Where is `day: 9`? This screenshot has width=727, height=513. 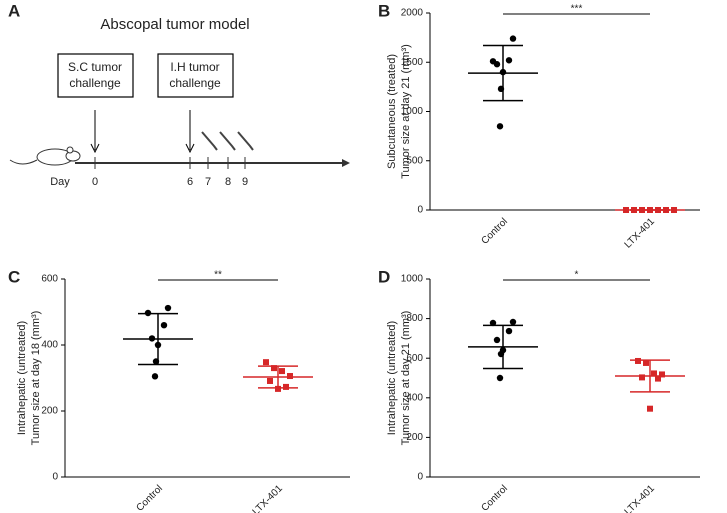 day: 9 is located at coordinates (245, 182).